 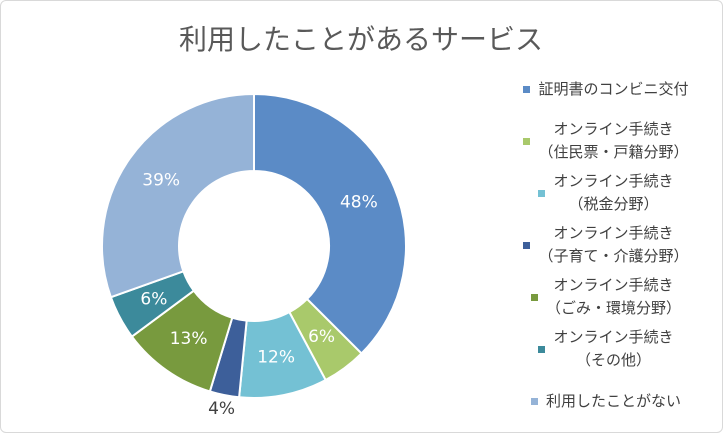 I want to click on legend-label: オンライン手続き （税金分野）, so click(x=613, y=192).